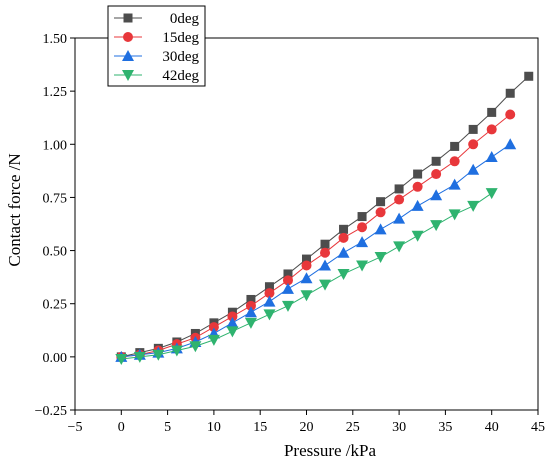  I want to click on x-tick-label: 40, so click(492, 427).